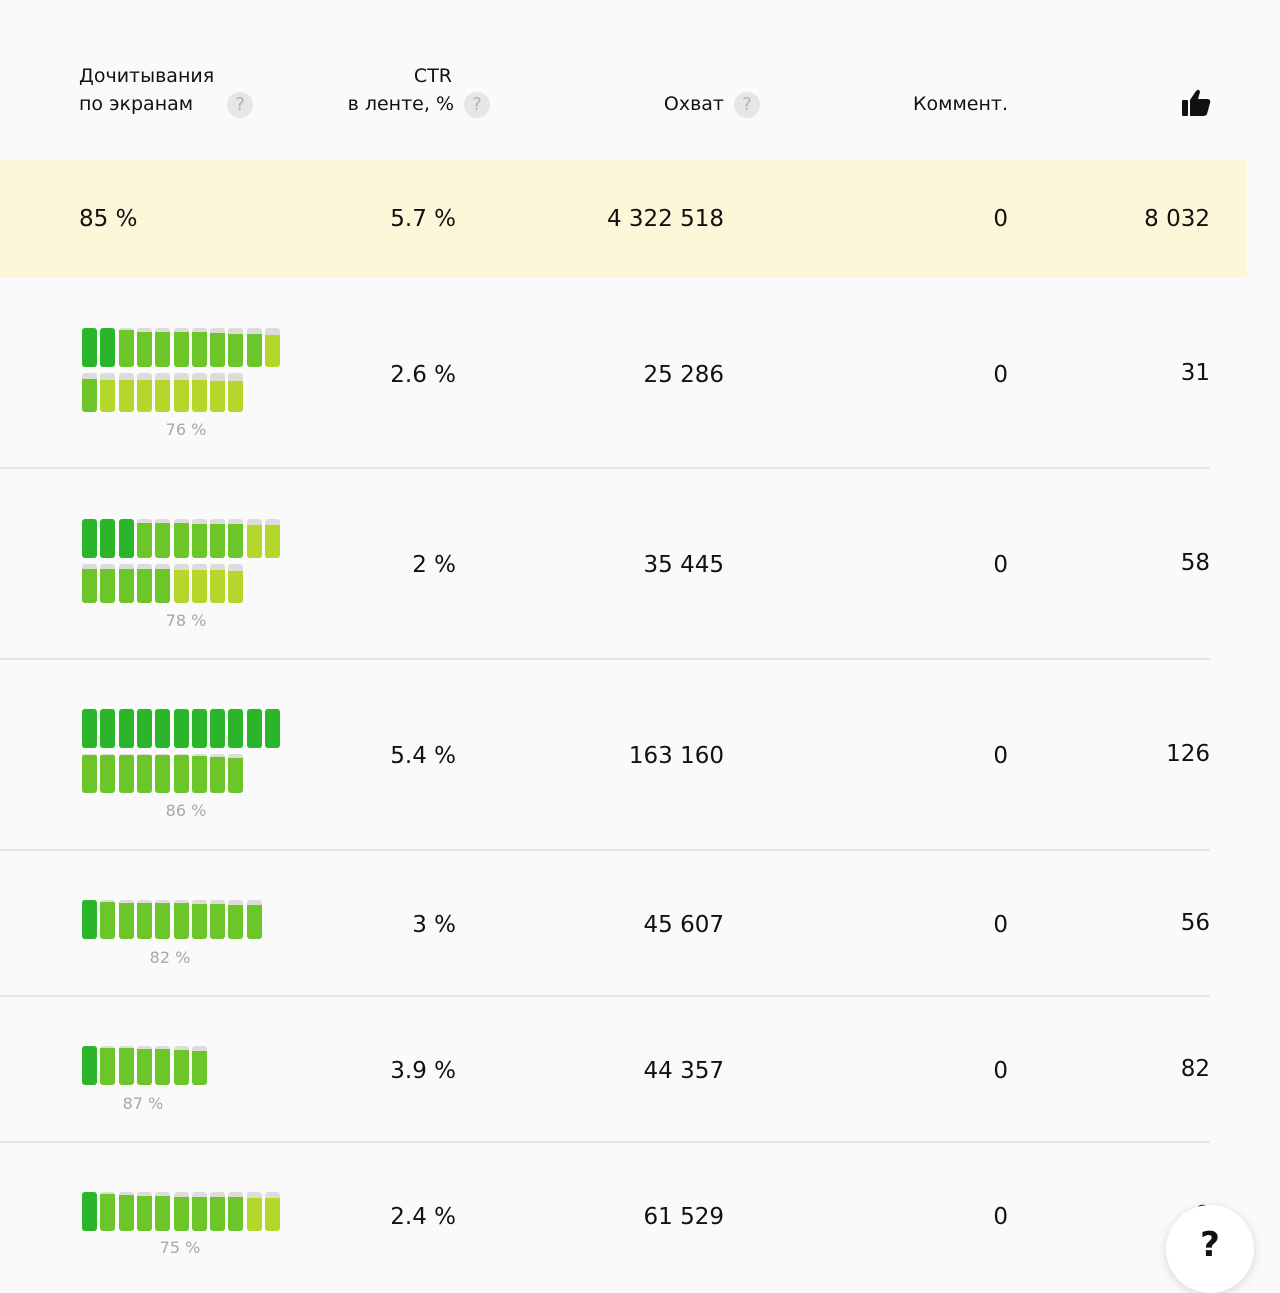 Image resolution: width=1280 pixels, height=1293 pixels. Describe the element at coordinates (683, 565) in the screenshot. I see `reach-value: 35 445` at that location.